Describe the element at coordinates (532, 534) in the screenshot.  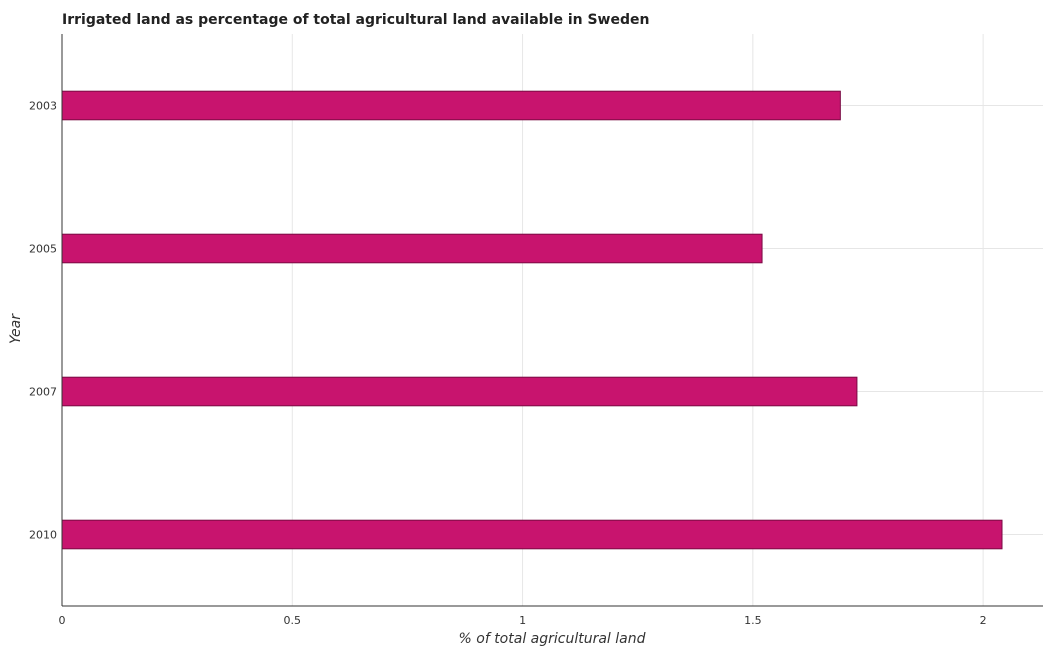
I see `bar-2010` at that location.